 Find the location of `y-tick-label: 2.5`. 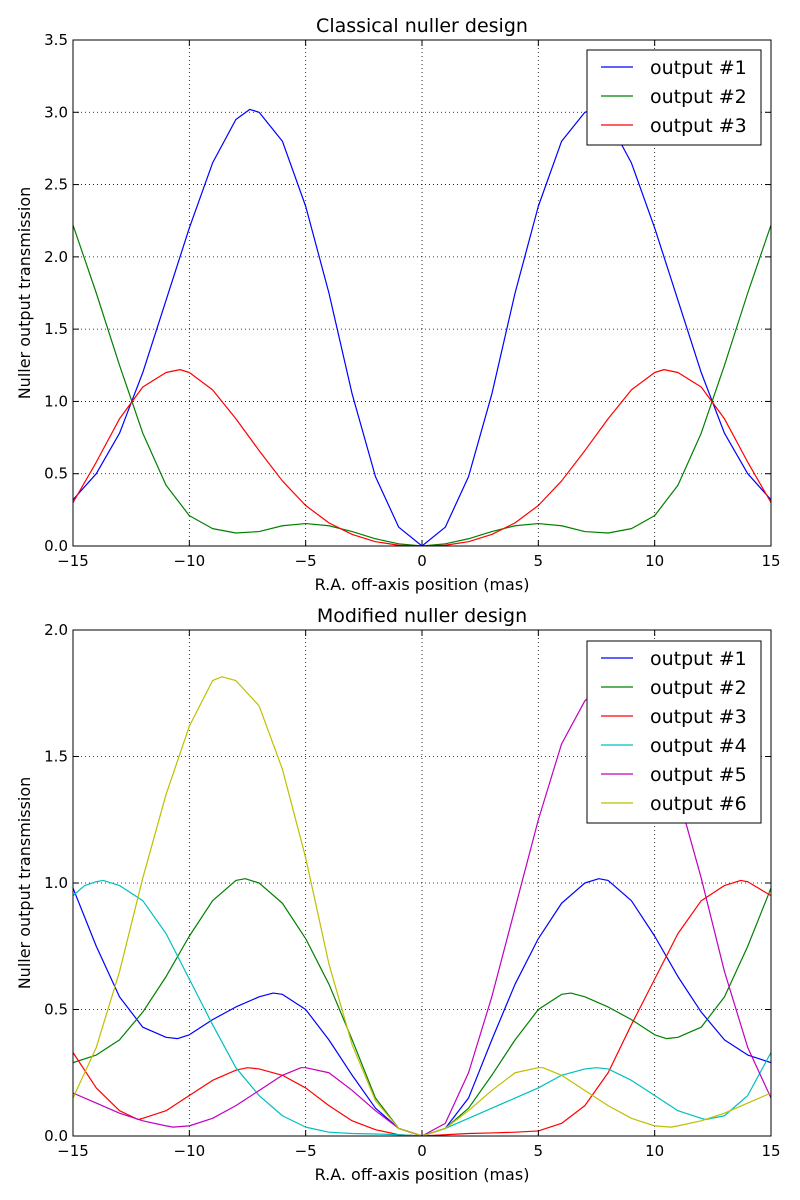

y-tick-label: 2.5 is located at coordinates (56, 185).